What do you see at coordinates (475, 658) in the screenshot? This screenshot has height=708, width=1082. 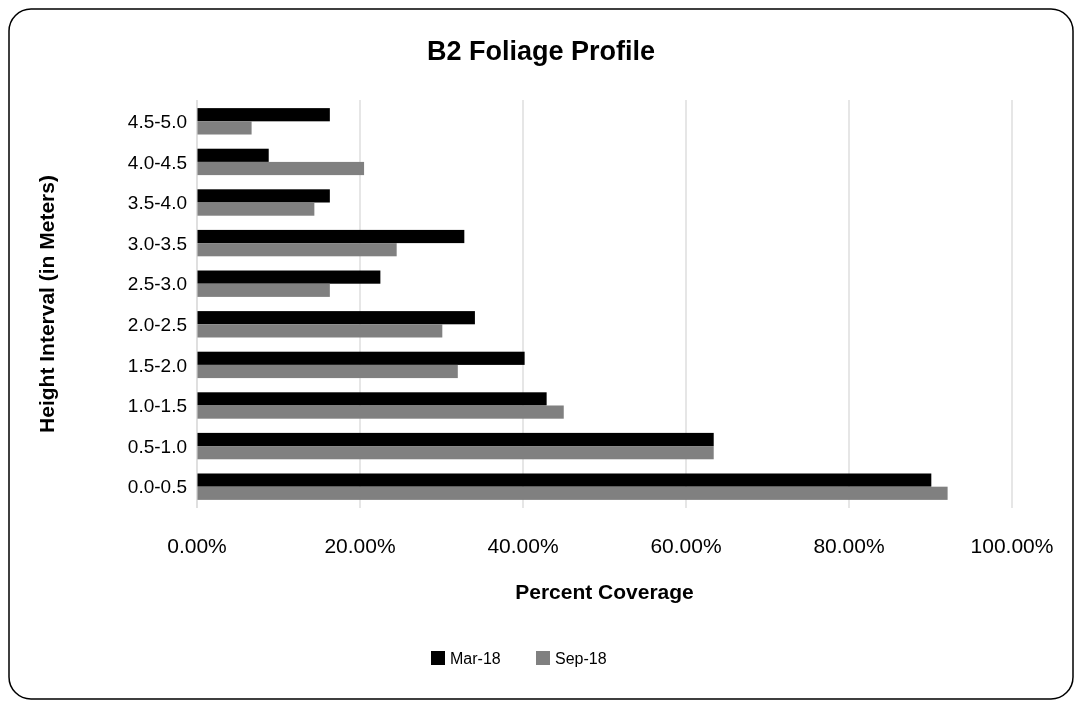 I see `legend-label: Mar-18` at bounding box center [475, 658].